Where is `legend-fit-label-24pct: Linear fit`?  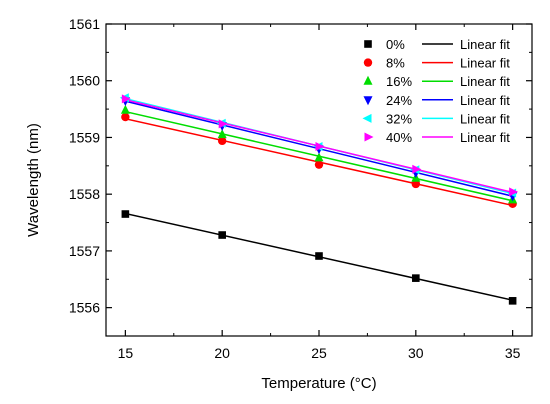 legend-fit-label-24pct: Linear fit is located at coordinates (485, 100).